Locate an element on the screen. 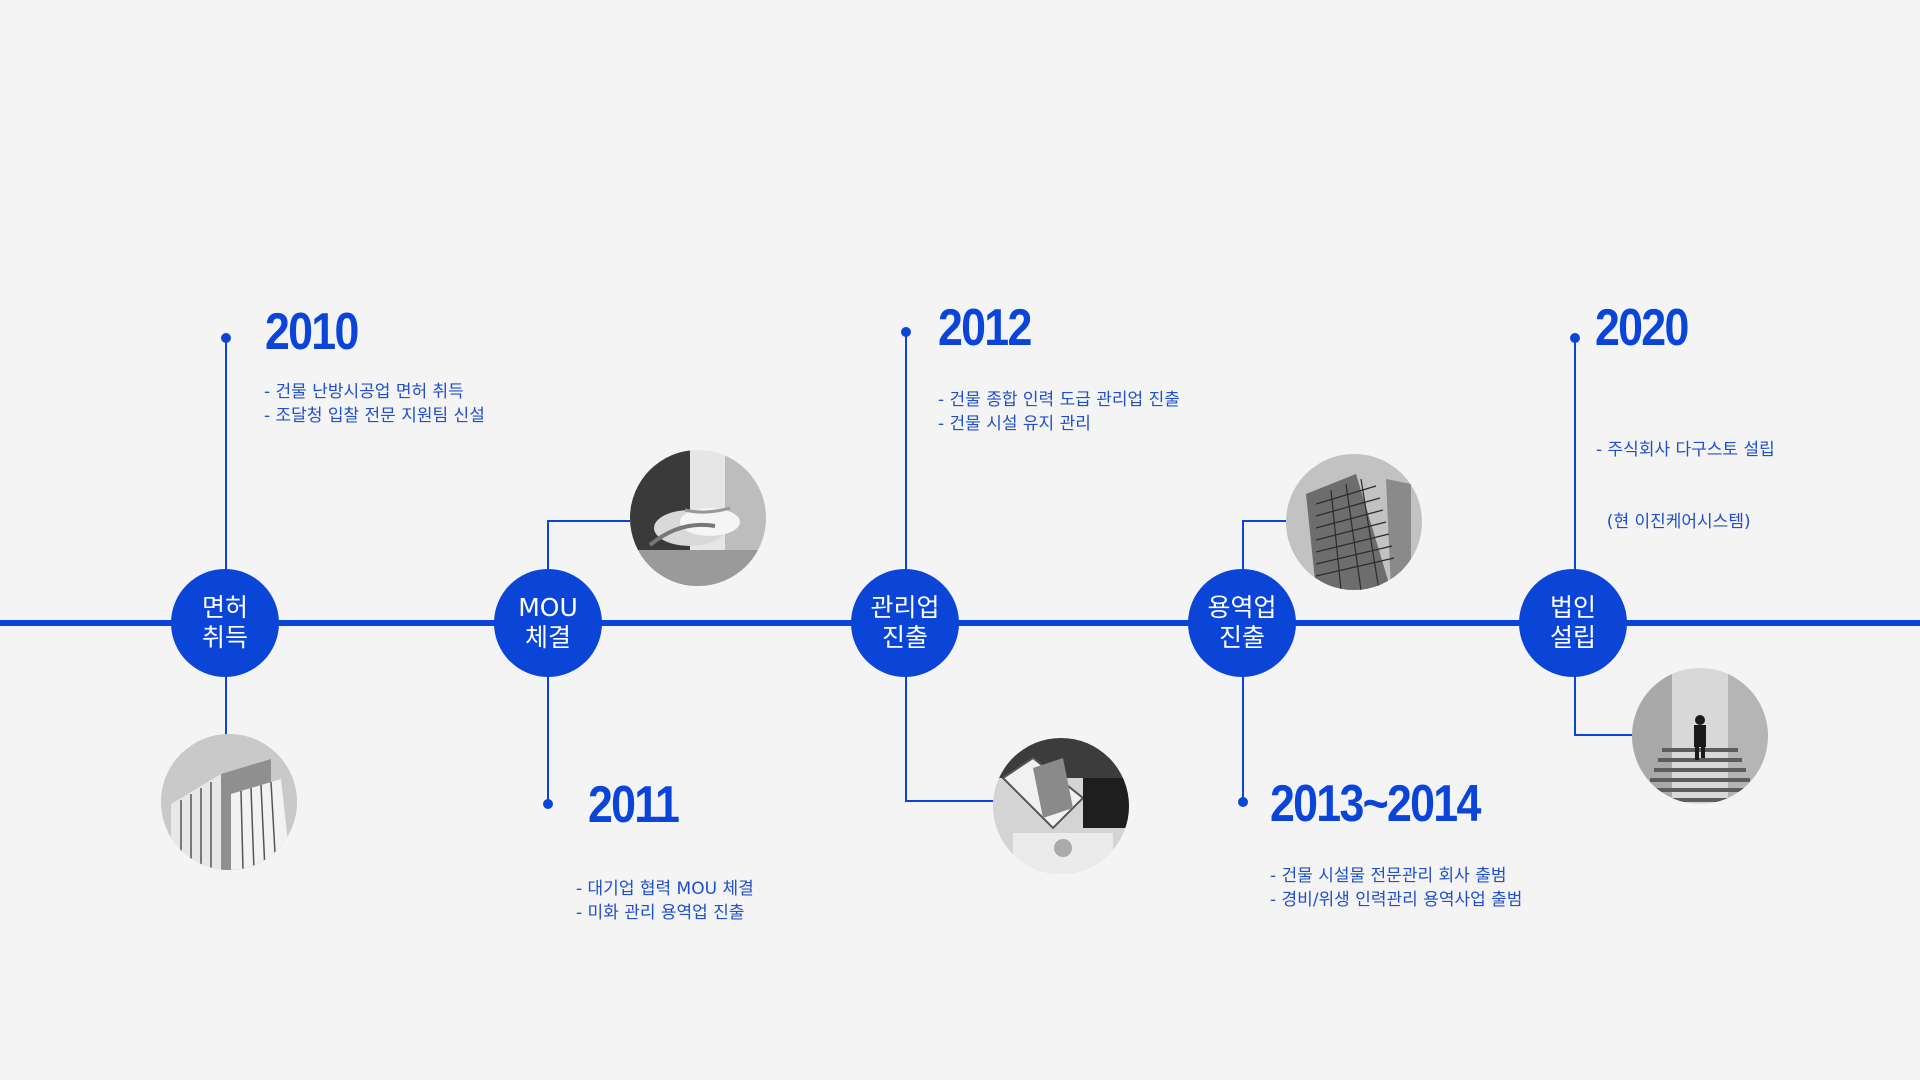  milestone-year: 2012 is located at coordinates (985, 328).